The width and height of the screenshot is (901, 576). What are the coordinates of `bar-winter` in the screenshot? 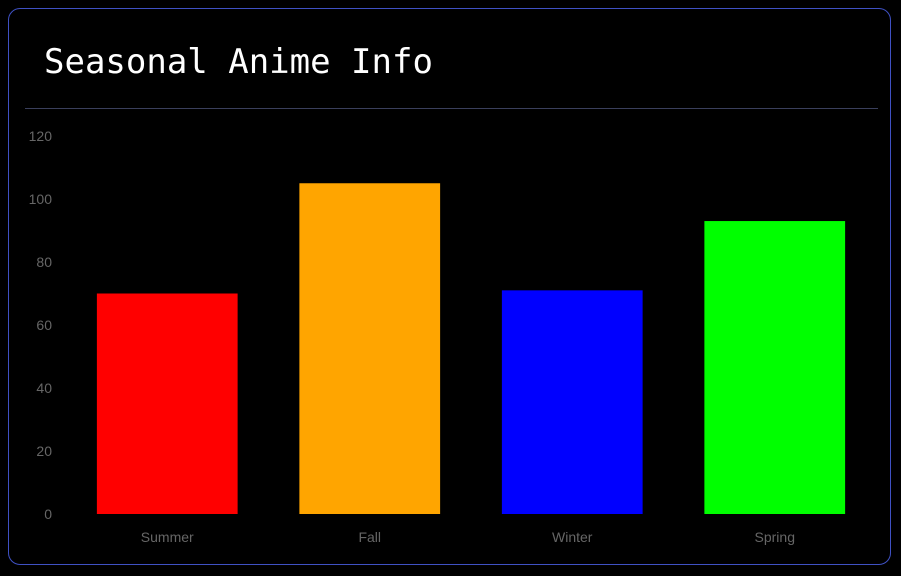 It's located at (572, 402).